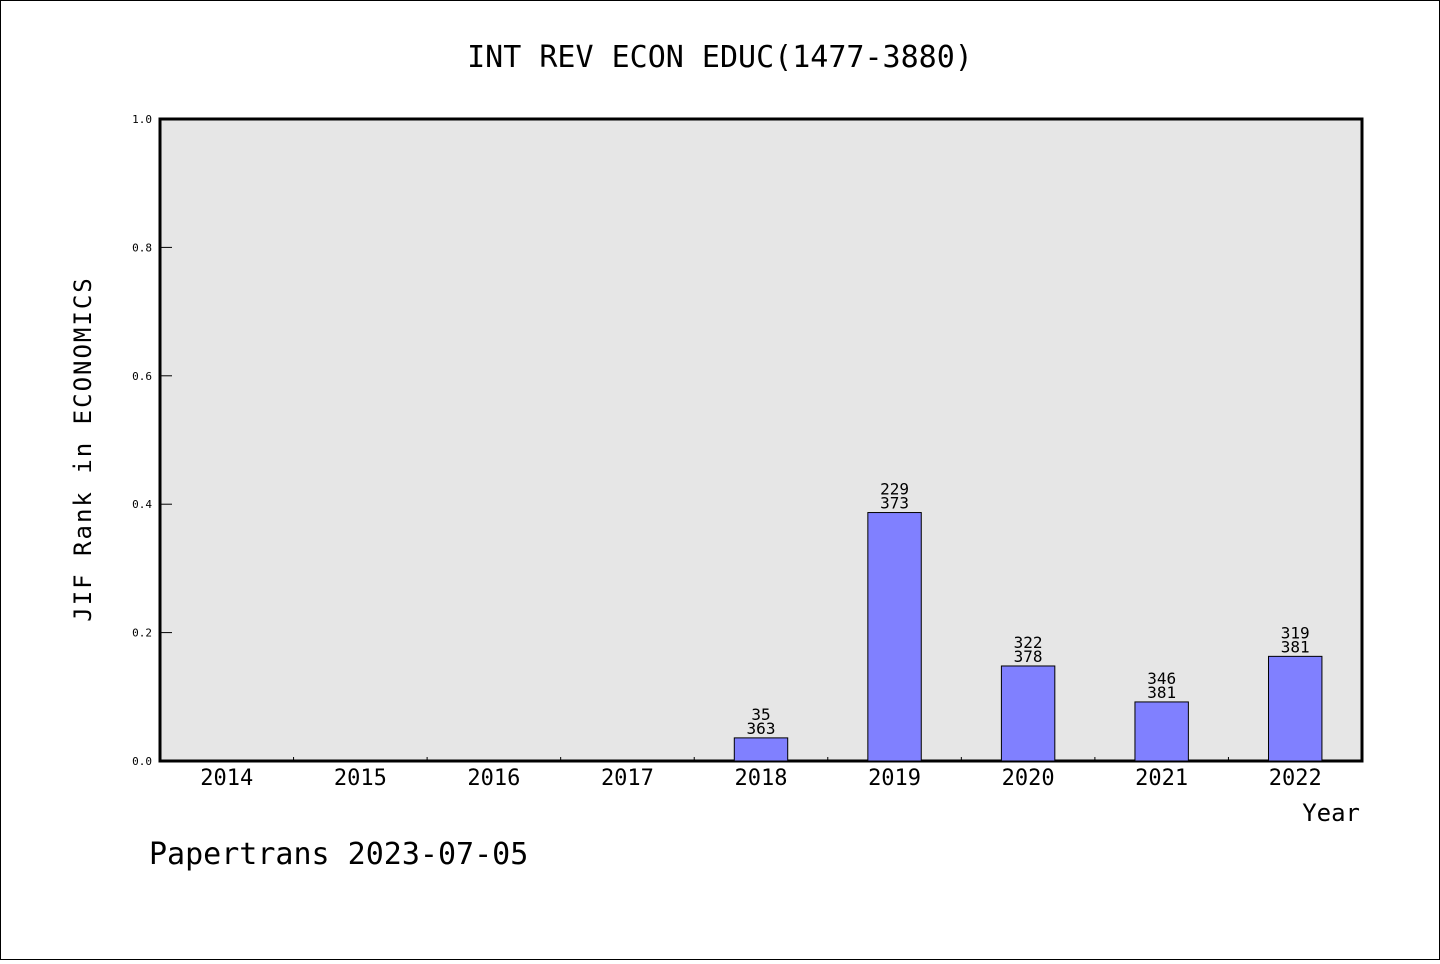 This screenshot has width=1440, height=964. I want to click on x-tick-label: 2020, so click(1028, 778).